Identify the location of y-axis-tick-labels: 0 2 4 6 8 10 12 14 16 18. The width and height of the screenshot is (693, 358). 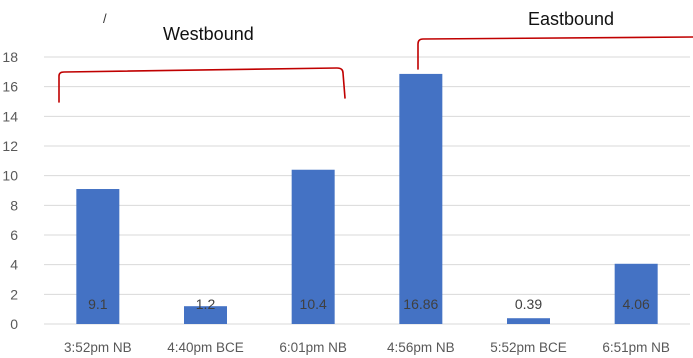
(10, 190).